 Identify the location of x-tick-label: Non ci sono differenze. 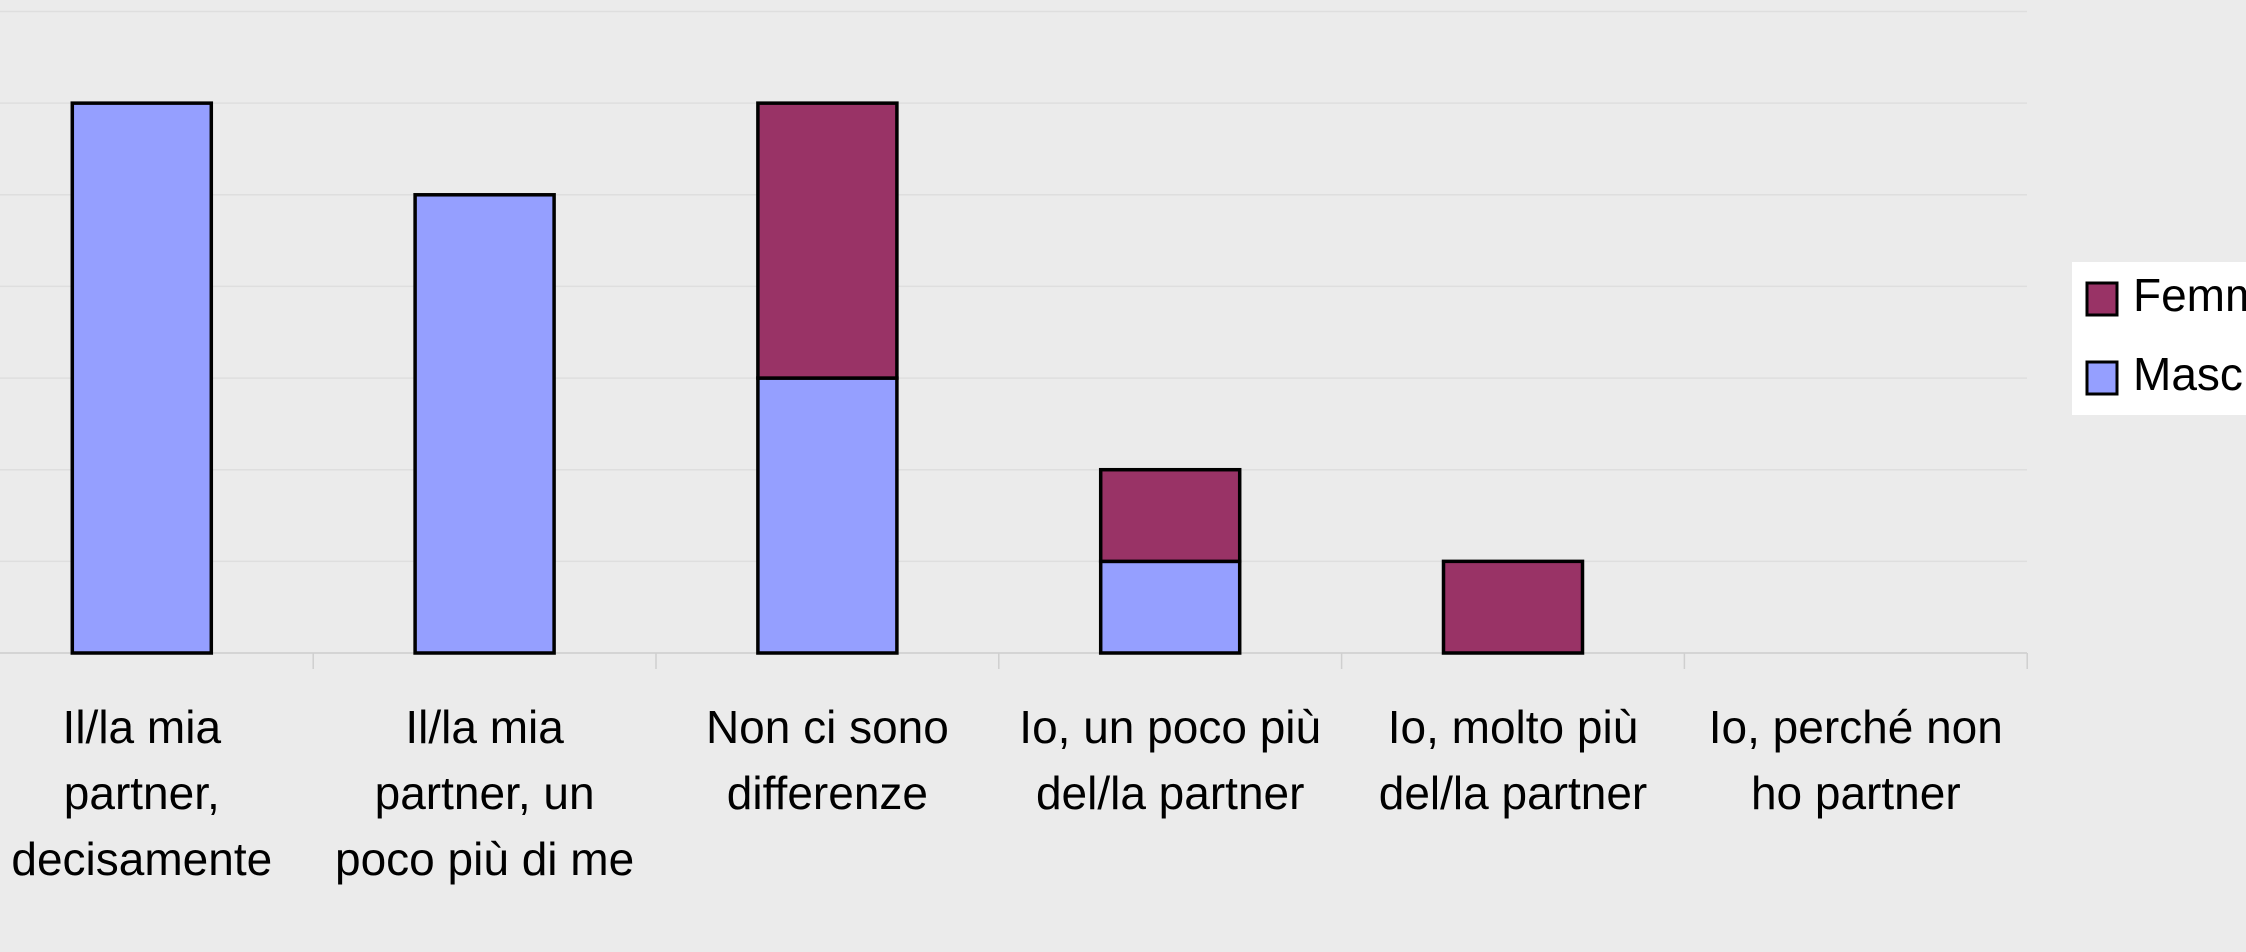
(827, 760).